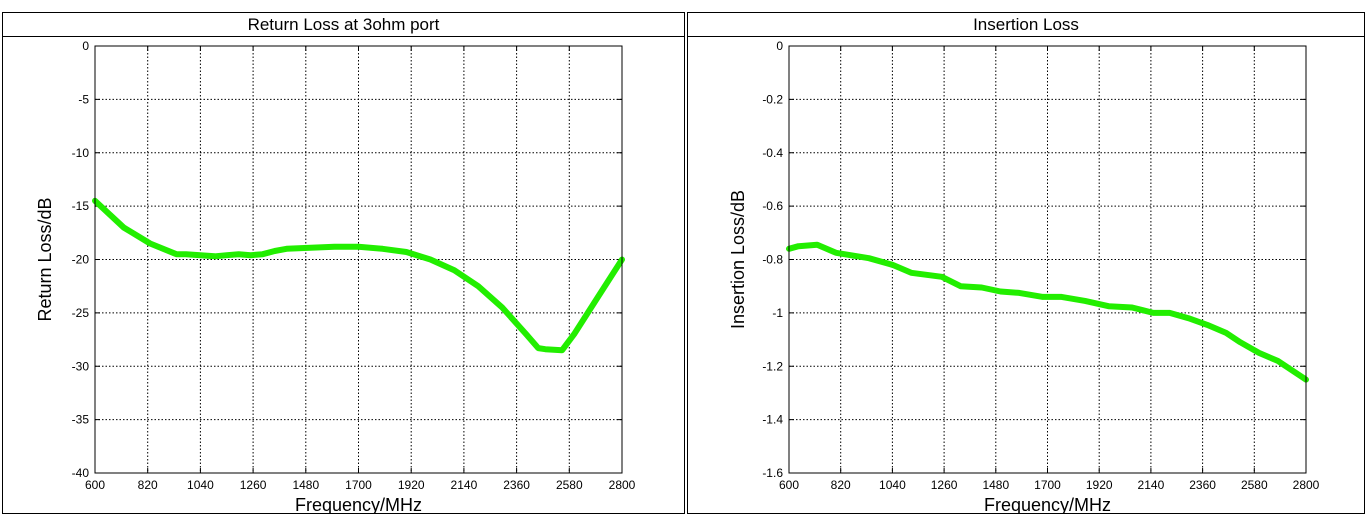 This screenshot has width=1367, height=515. I want to click on y-tick-label: -5, so click(83, 99).